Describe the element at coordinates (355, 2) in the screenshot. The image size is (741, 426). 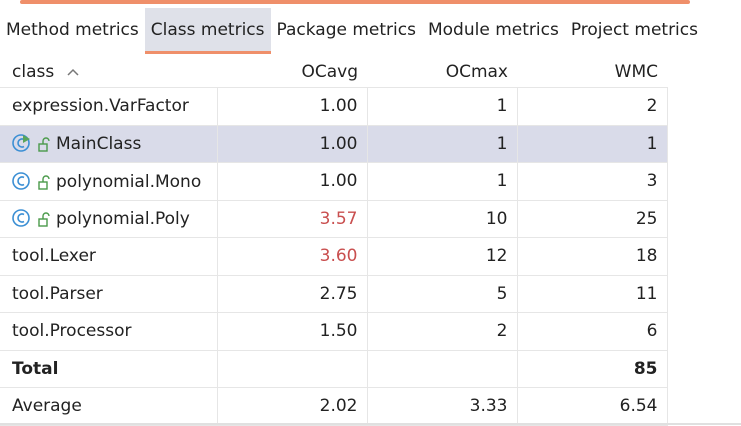
I see `focus-line` at that location.